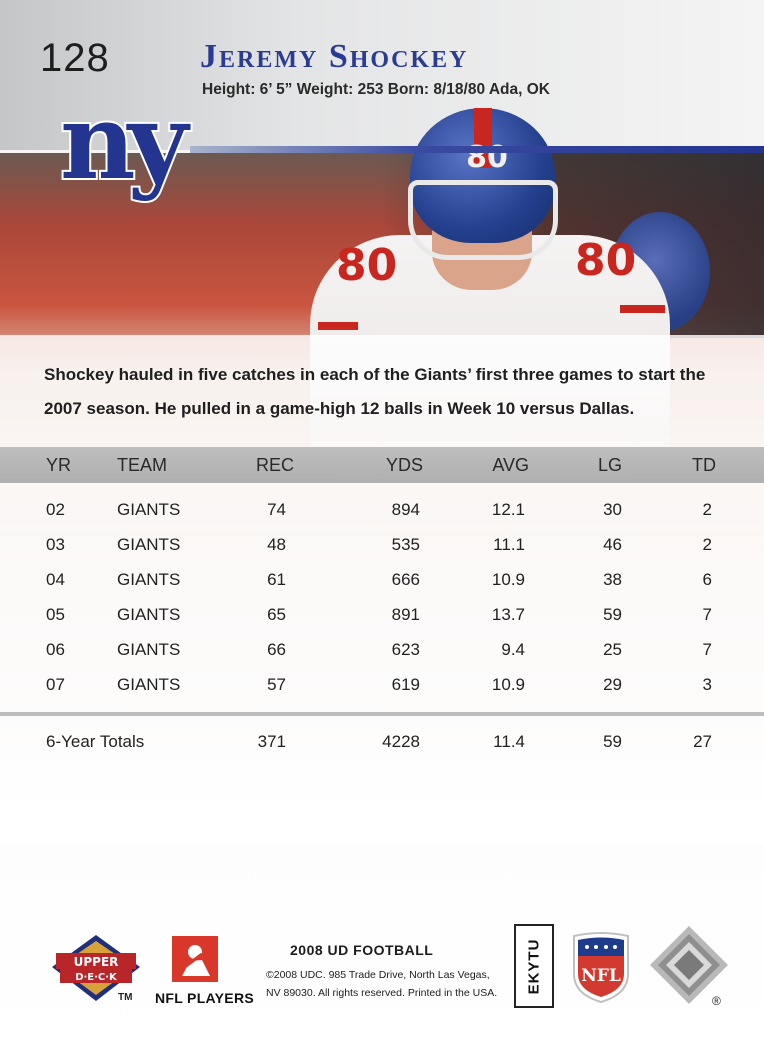  Describe the element at coordinates (367, 265) in the screenshot. I see `shoulder-number-left: 80` at that location.